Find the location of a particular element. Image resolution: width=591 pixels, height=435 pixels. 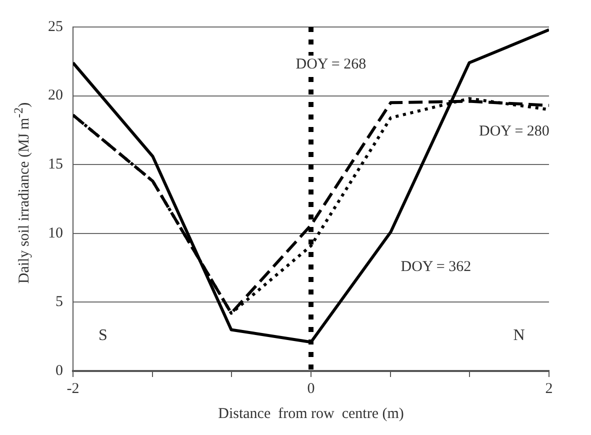

x-tick-label: 0 is located at coordinates (311, 388).